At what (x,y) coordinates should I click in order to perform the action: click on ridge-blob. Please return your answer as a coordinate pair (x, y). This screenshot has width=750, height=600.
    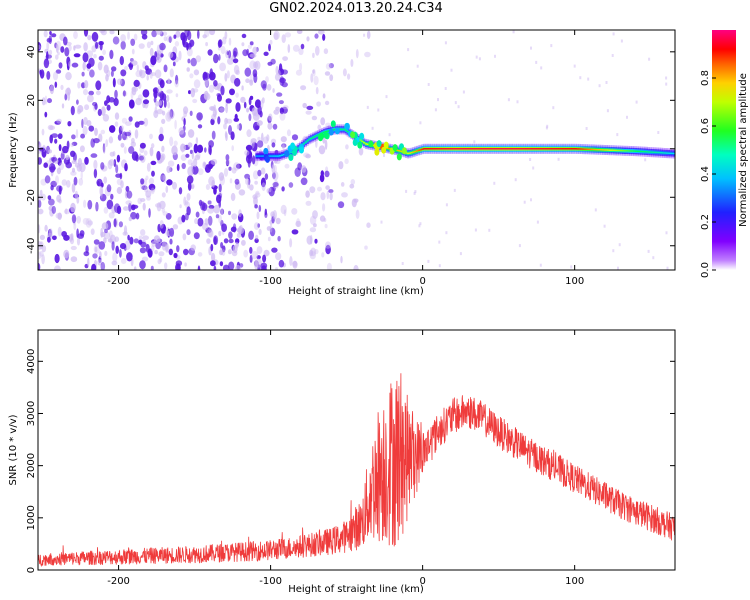
    Looking at the image, I should click on (377, 152).